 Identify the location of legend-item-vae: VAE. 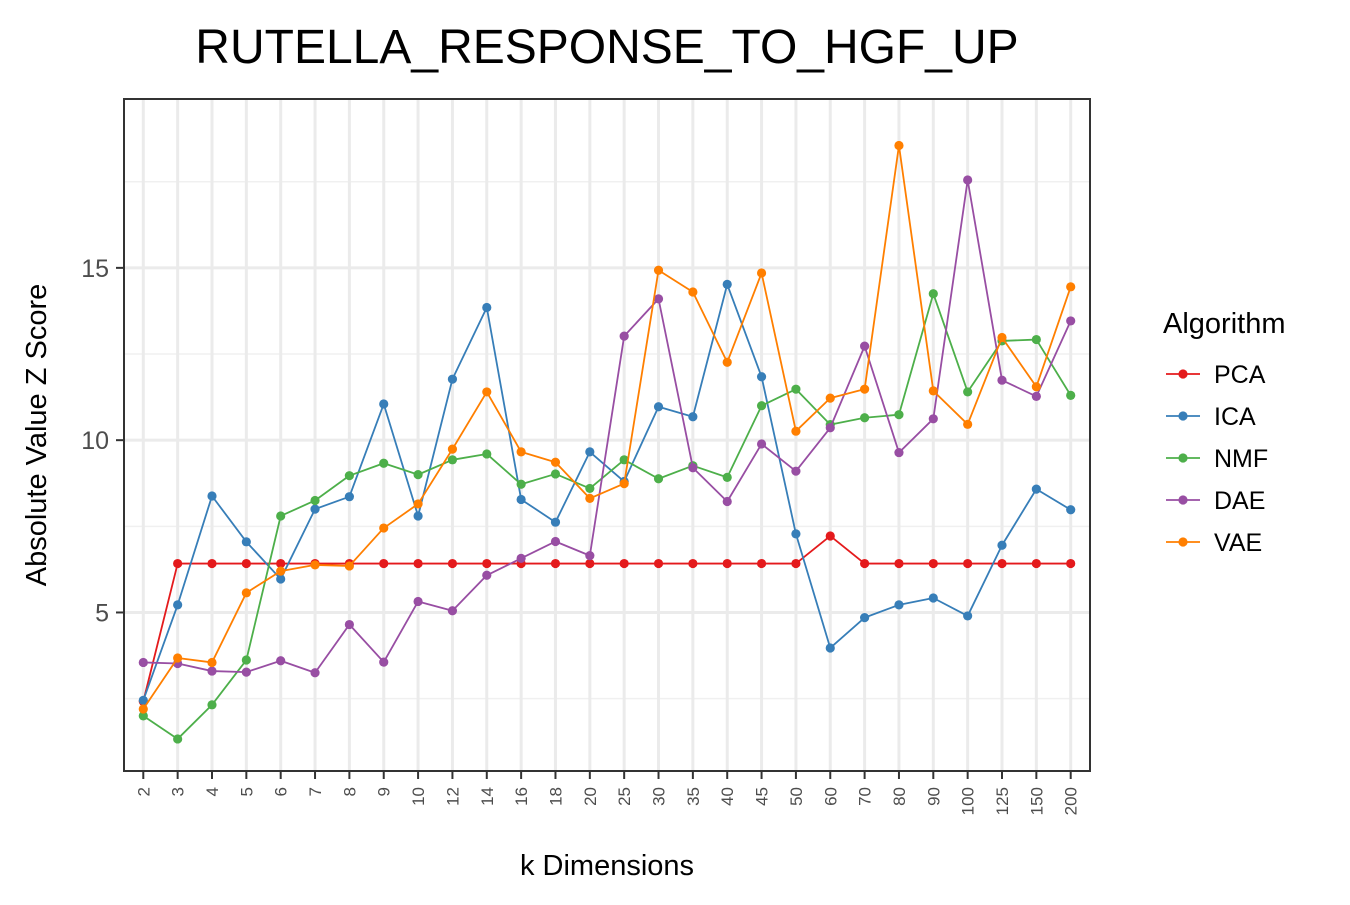
(1214, 543).